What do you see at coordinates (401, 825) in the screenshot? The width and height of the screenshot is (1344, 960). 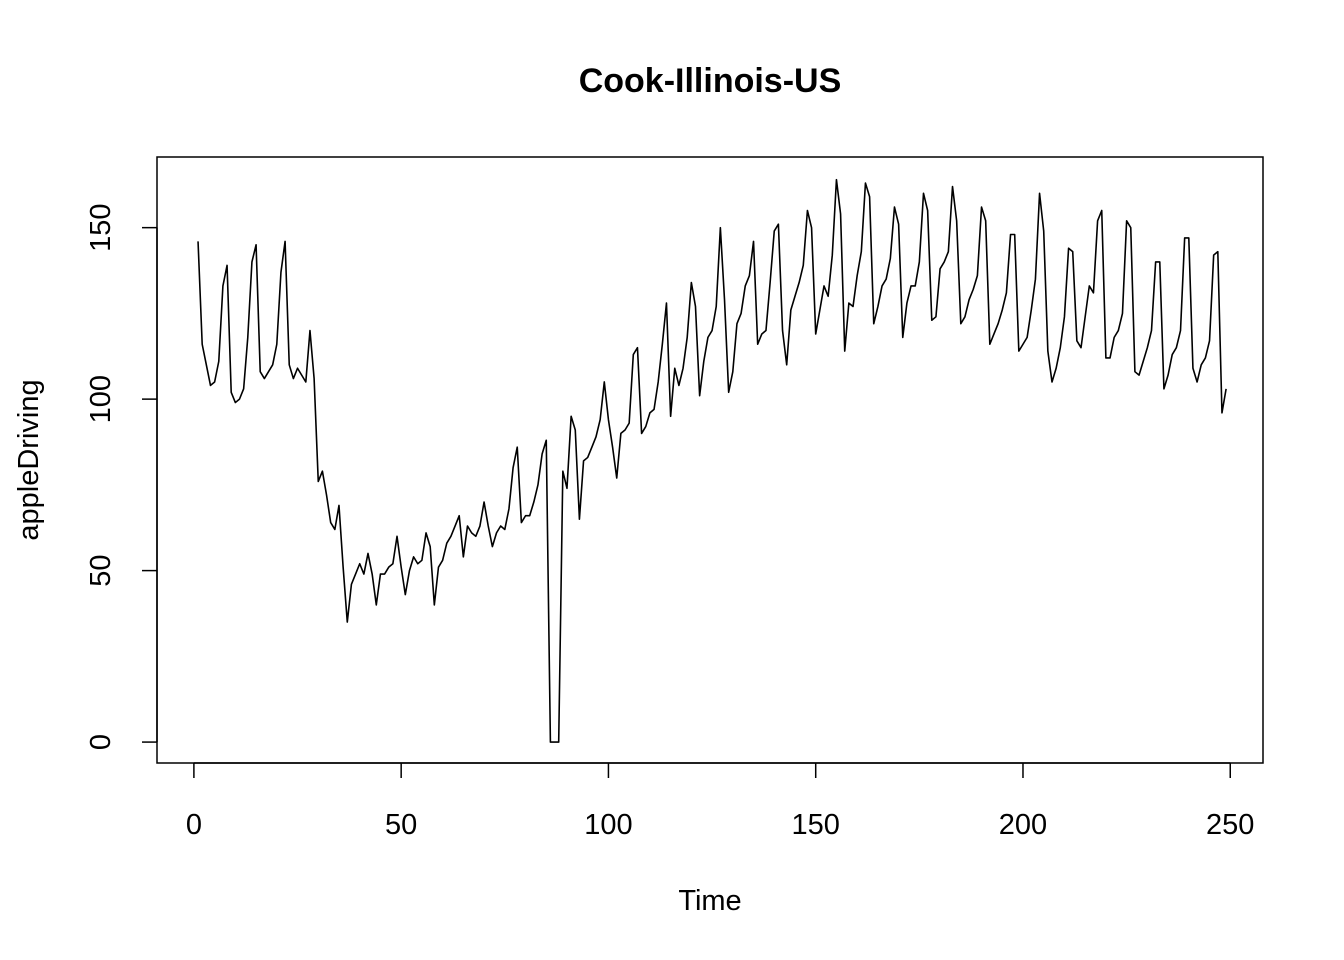 I see `x-tick-label: 50` at bounding box center [401, 825].